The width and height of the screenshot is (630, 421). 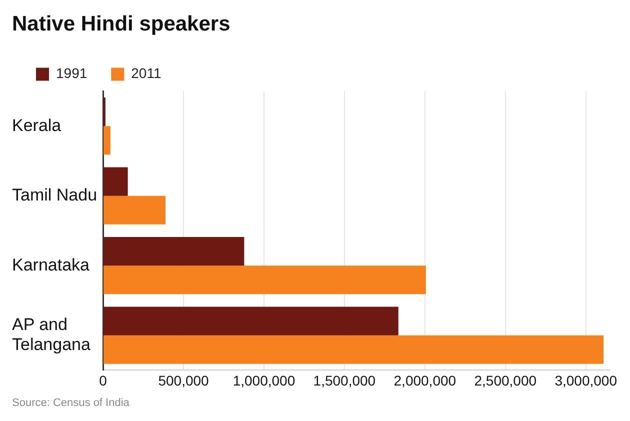 What do you see at coordinates (344, 380) in the screenshot?
I see `x-tick-label: 1,500,000` at bounding box center [344, 380].